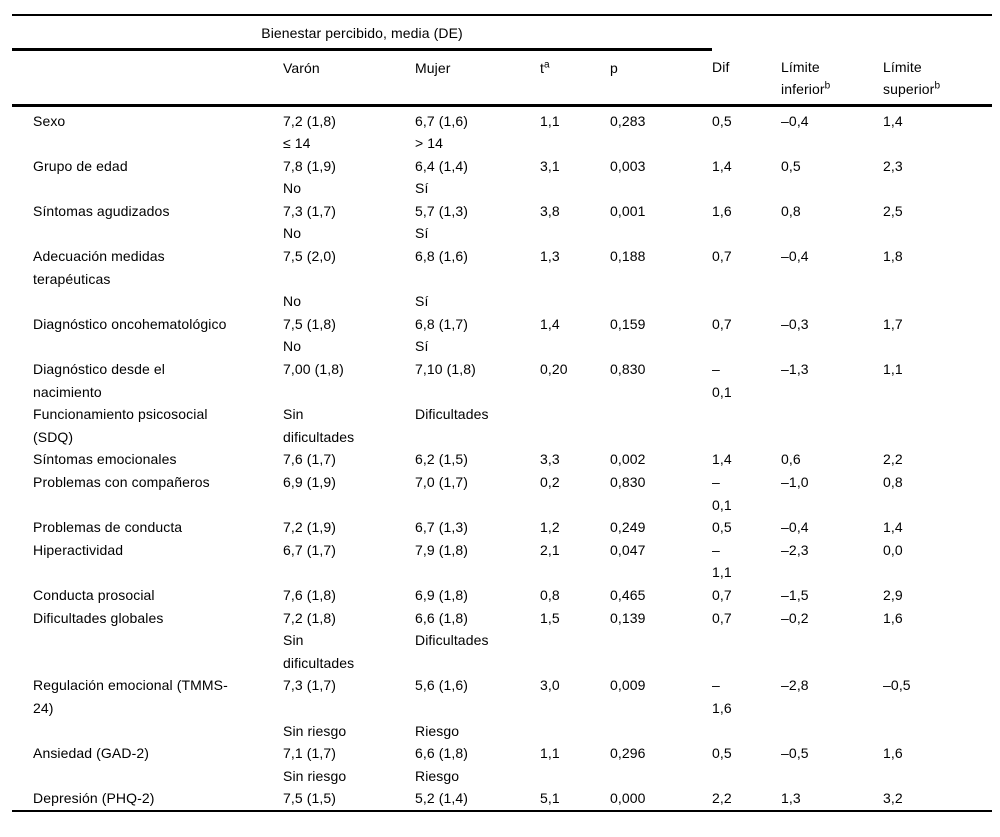 The width and height of the screenshot is (1000, 837). I want to click on row-label: Hiperactividad, so click(78, 549).